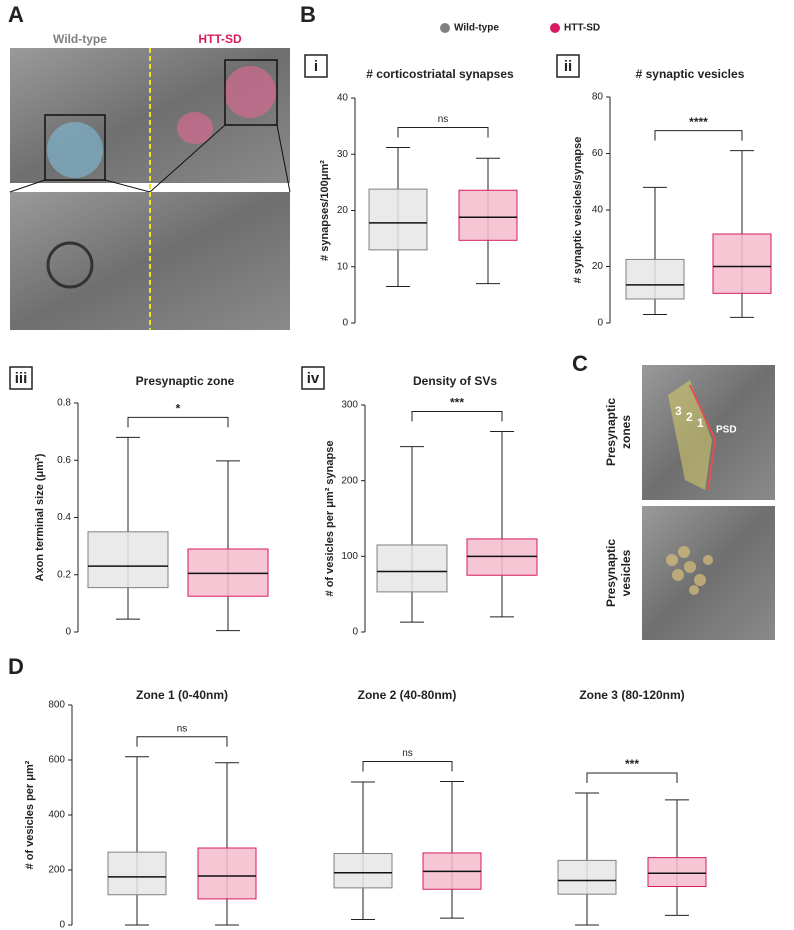 Image resolution: width=794 pixels, height=930 pixels. I want to click on y-axis-label: # synaptic vesicles/synapse, so click(578, 210).